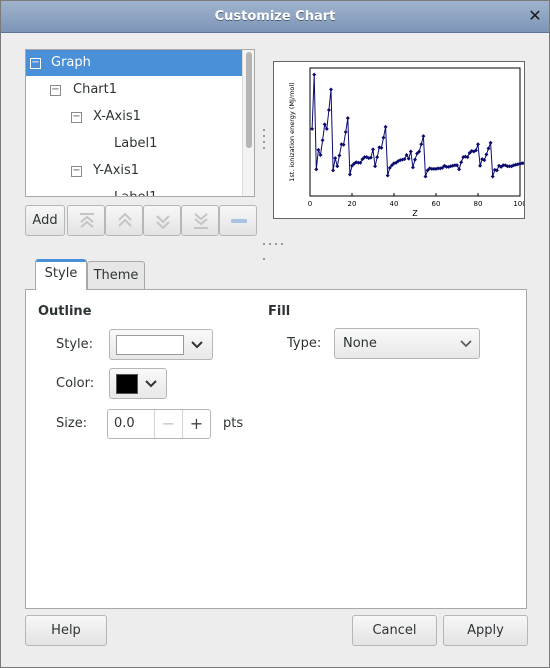 The width and height of the screenshot is (550, 668). What do you see at coordinates (66, 630) in the screenshot?
I see `help-button: Help` at bounding box center [66, 630].